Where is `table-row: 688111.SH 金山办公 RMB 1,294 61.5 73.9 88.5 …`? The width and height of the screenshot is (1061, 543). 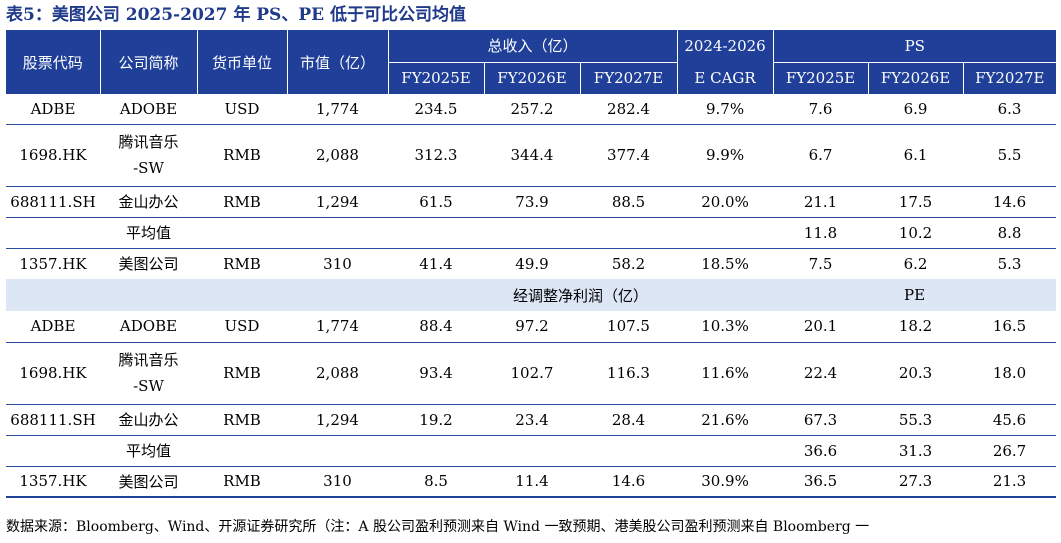 table-row: 688111.SH 金山办公 RMB 1,294 61.5 73.9 88.5 … is located at coordinates (531, 202).